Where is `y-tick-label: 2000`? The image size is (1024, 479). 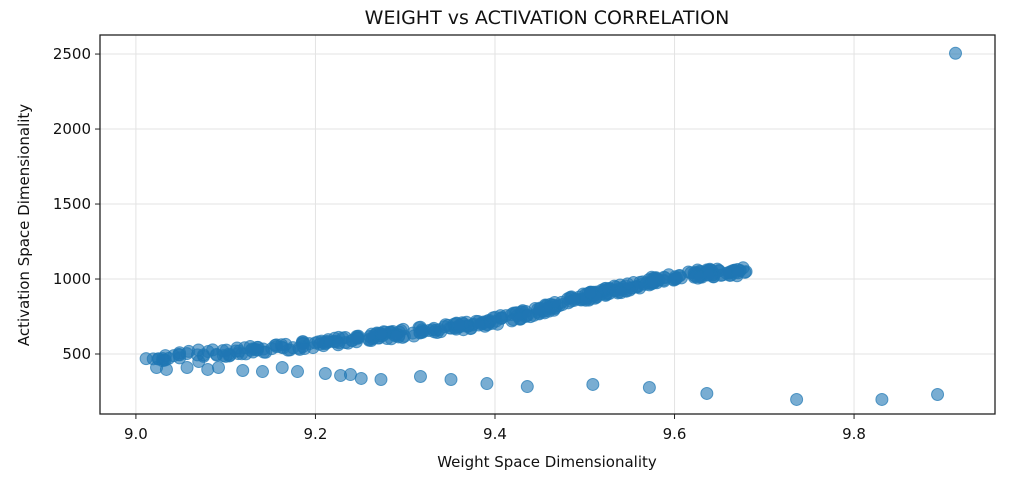 y-tick-label: 2000 is located at coordinates (72, 129).